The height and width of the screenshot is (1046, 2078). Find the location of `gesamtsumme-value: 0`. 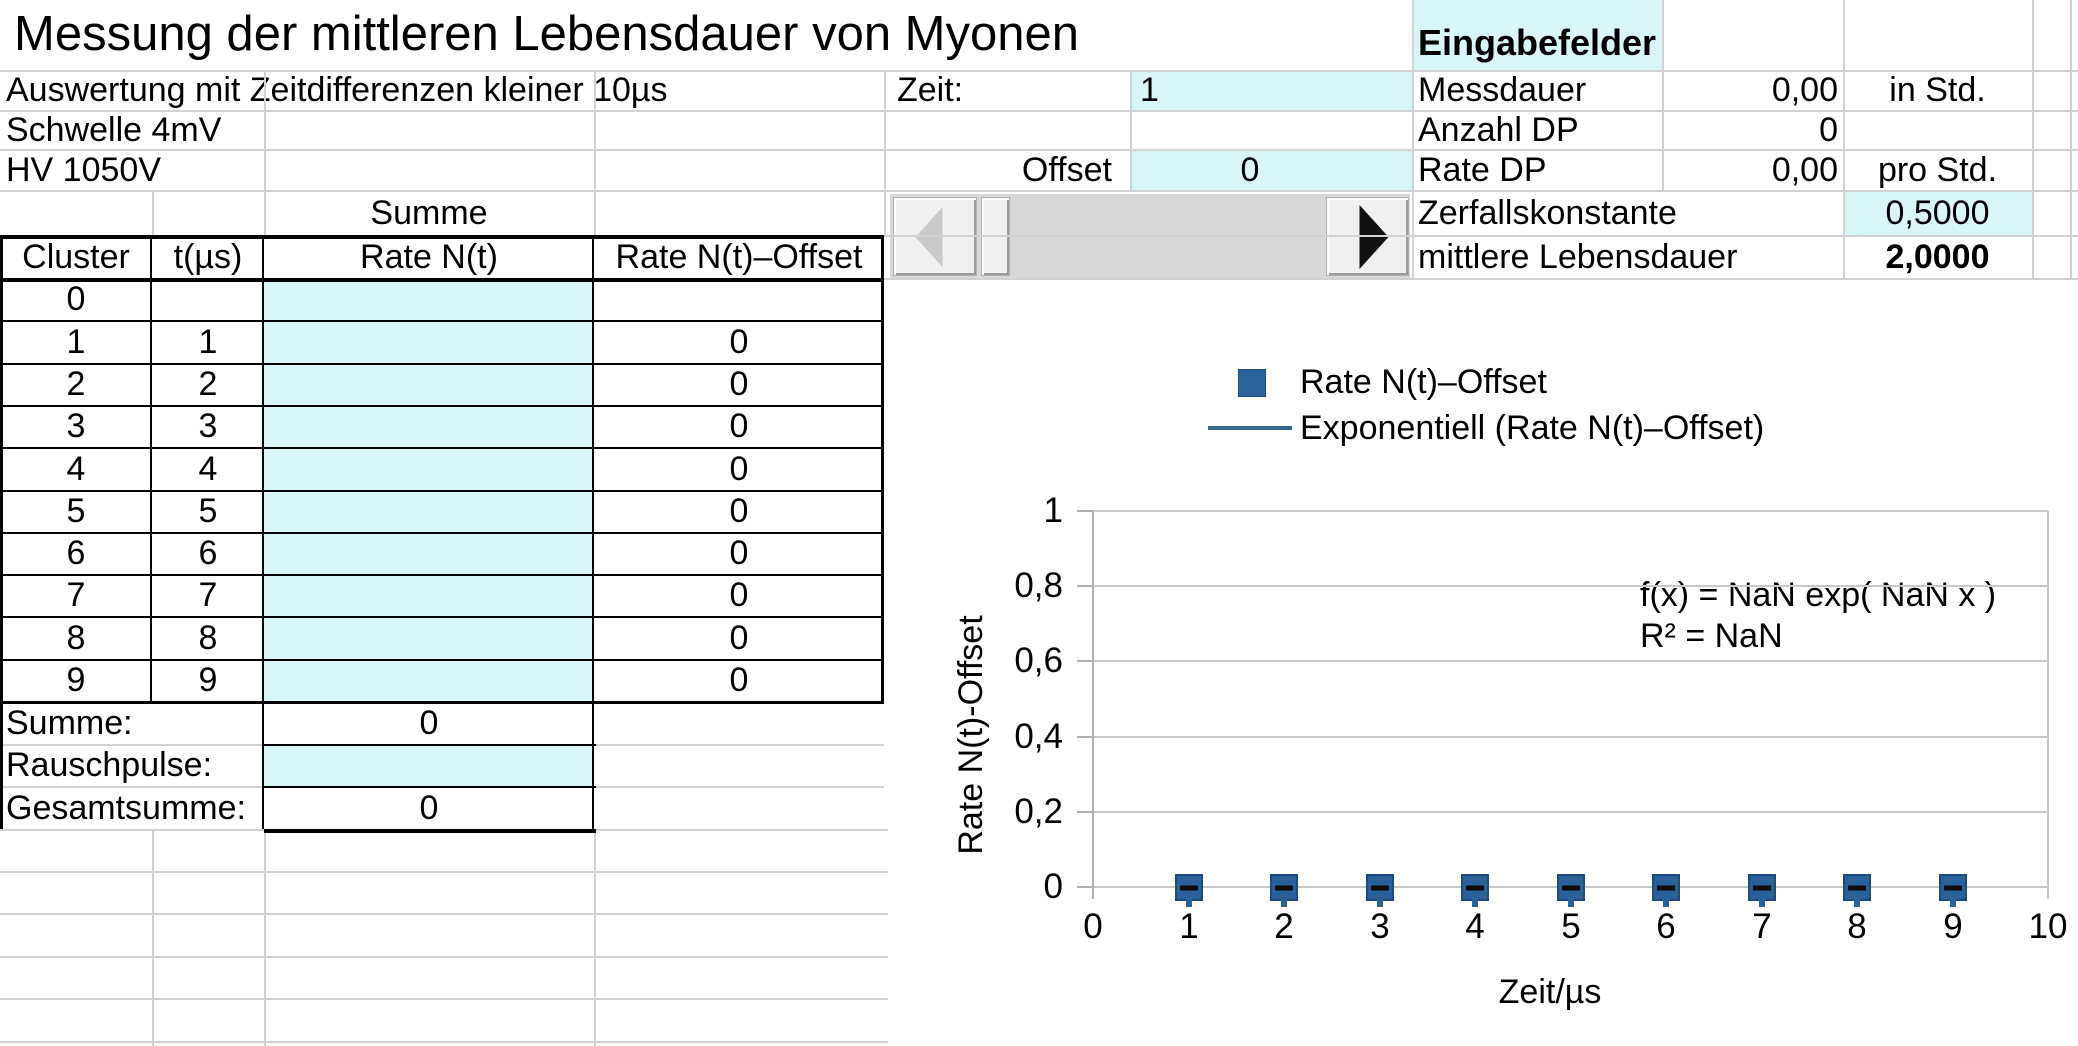

gesamtsumme-value: 0 is located at coordinates (429, 807).